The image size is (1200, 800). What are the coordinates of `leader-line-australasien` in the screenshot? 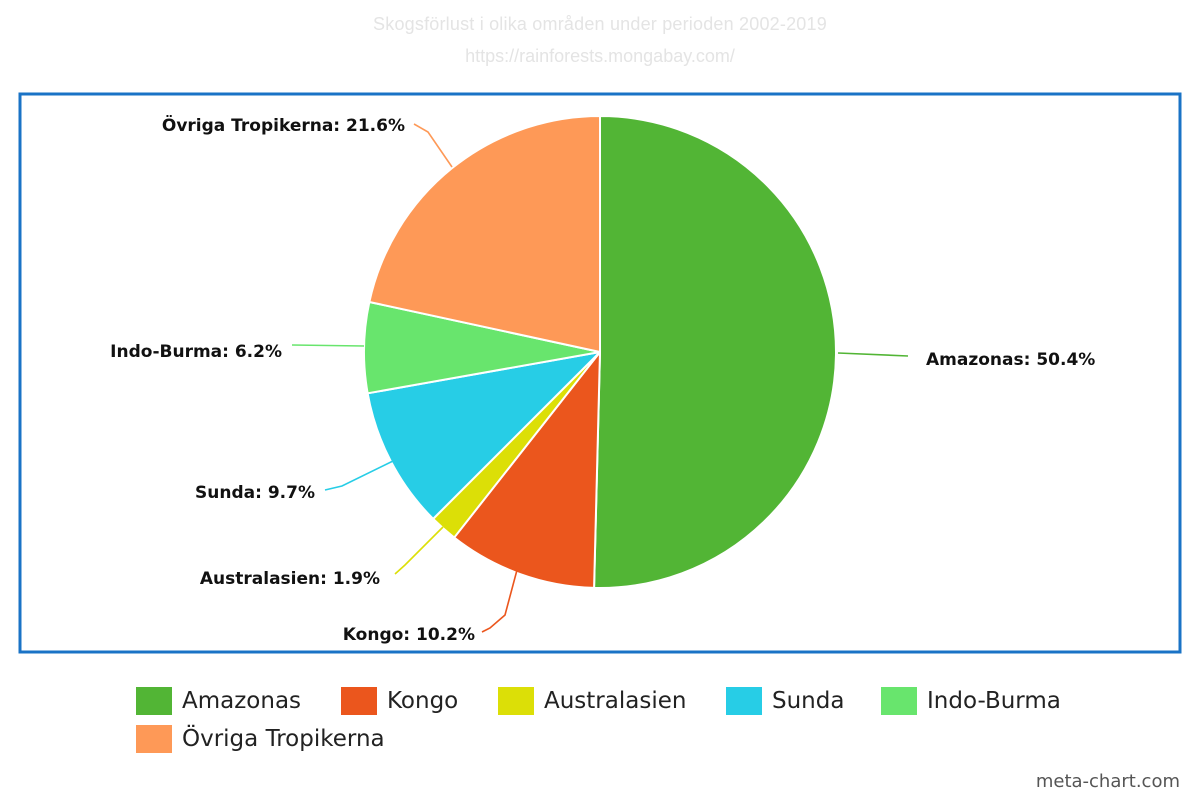 It's located at (419, 550).